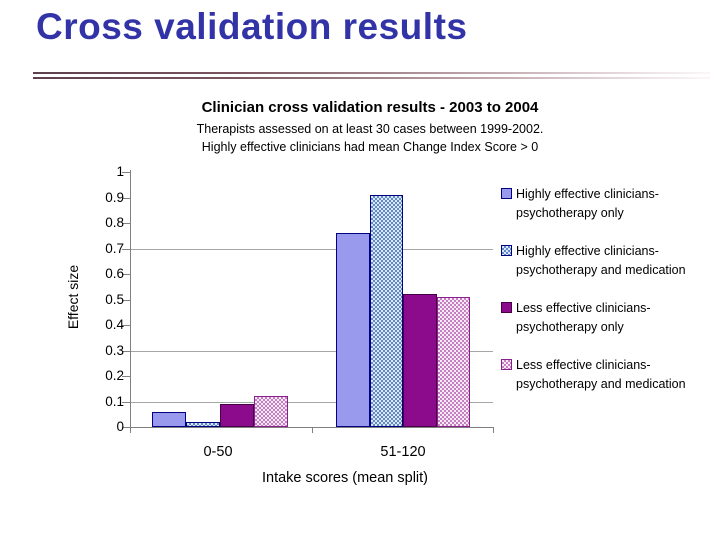  What do you see at coordinates (169, 419) in the screenshot?
I see `bar-series0-cat0` at bounding box center [169, 419].